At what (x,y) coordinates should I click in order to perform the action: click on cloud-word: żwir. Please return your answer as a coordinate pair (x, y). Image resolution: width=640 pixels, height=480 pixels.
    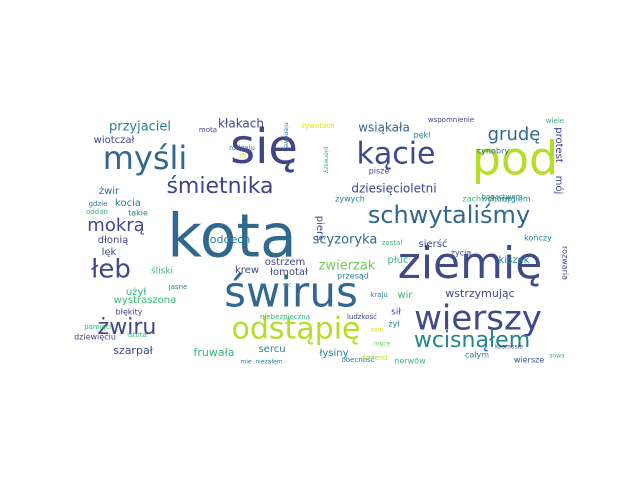
    Looking at the image, I should click on (109, 191).